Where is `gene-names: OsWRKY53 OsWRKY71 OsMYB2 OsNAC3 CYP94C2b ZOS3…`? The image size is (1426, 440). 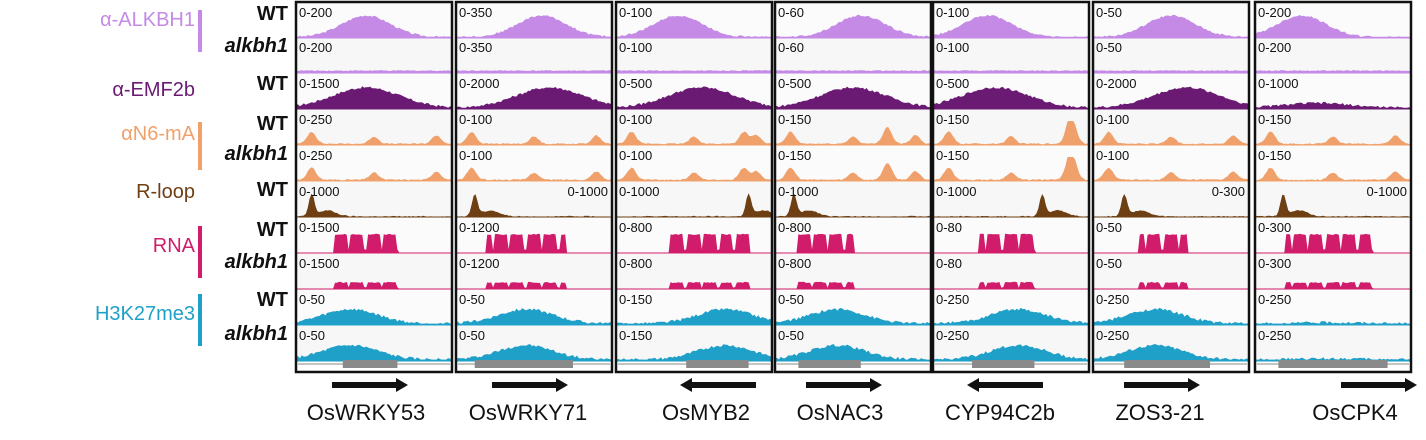
gene-names: OsWRKY53 OsWRKY71 OsMYB2 OsNAC3 CYP94C2b ZOS3… is located at coordinates (852, 412).